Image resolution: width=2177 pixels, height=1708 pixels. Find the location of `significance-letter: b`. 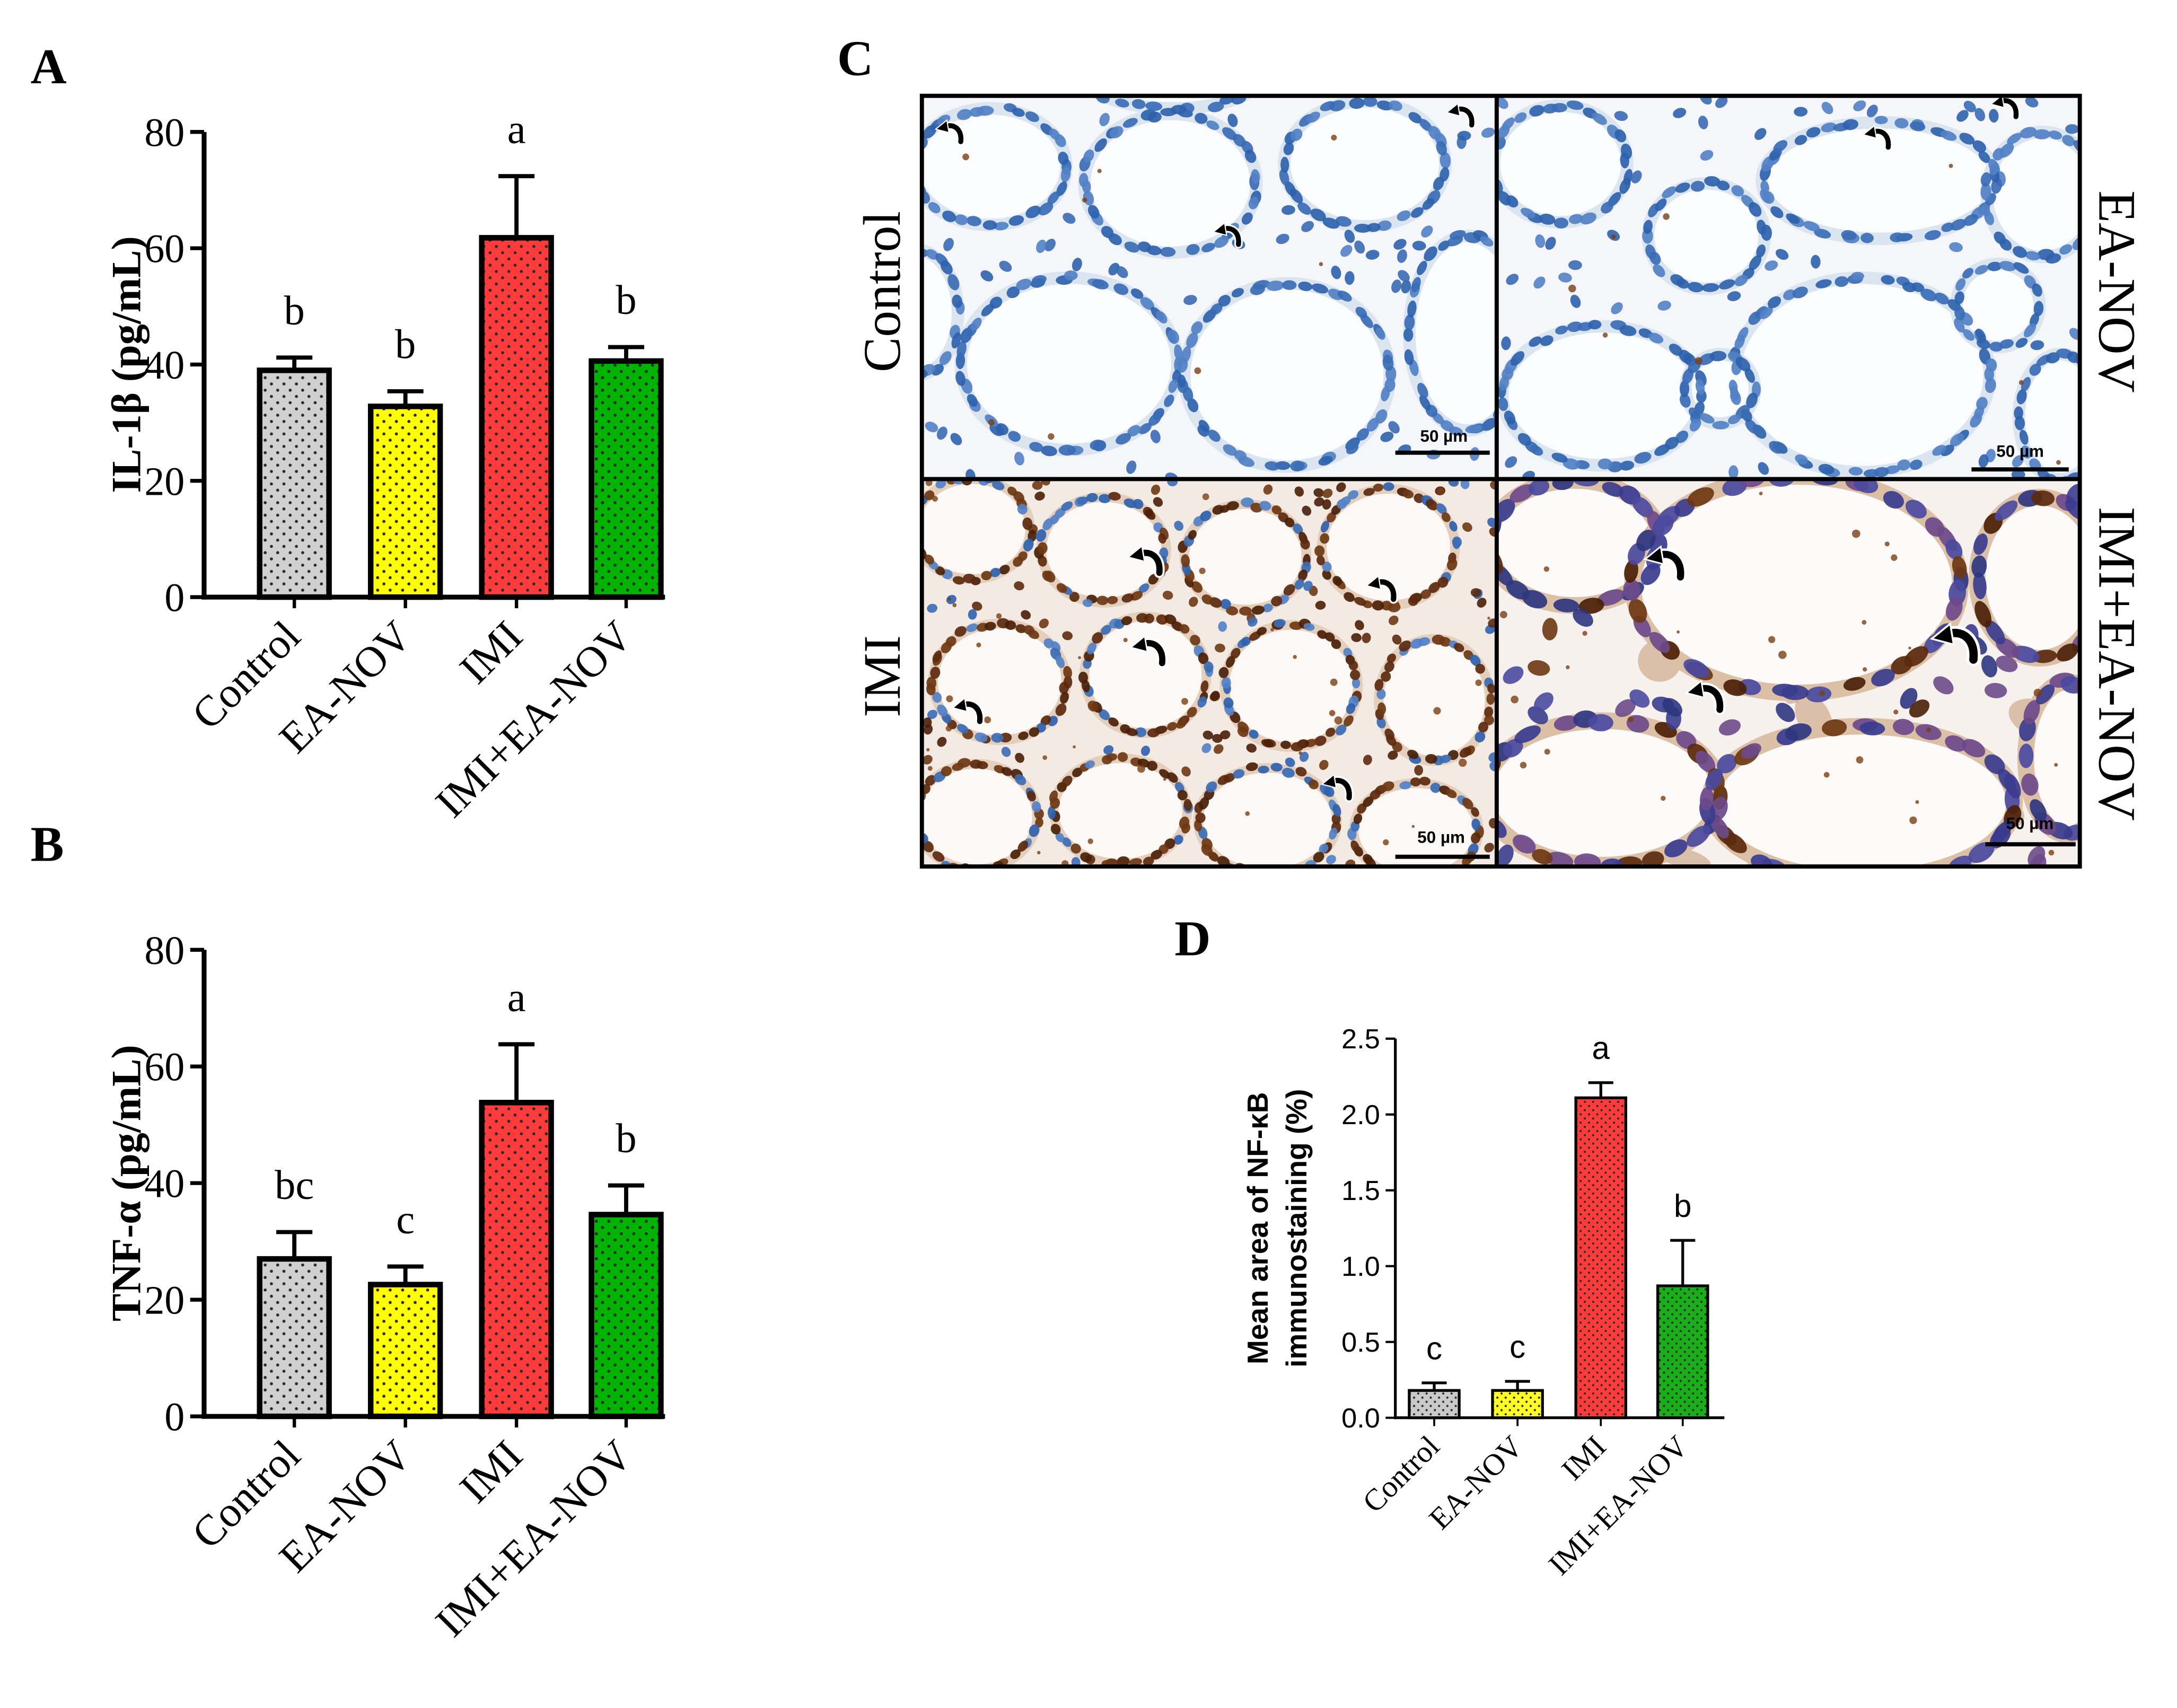

significance-letter: b is located at coordinates (626, 300).